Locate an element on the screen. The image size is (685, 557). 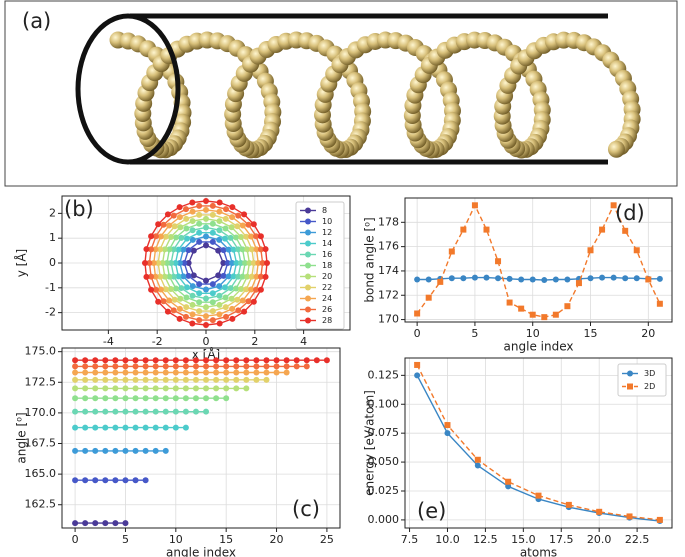
legend-label: 12 is located at coordinates (327, 232).